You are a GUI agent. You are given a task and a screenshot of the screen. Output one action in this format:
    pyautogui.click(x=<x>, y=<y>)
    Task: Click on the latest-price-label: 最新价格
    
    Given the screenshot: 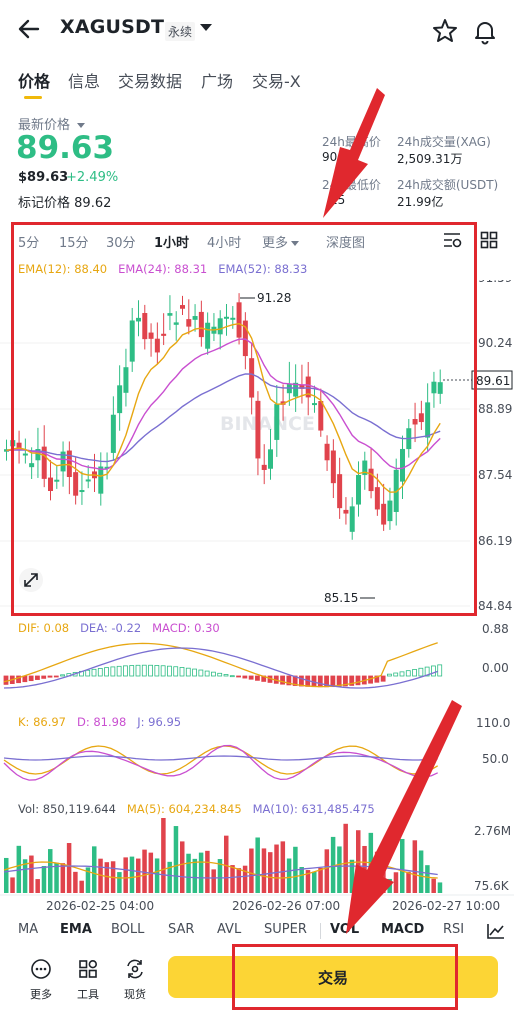 What is the action you would take?
    pyautogui.click(x=52, y=123)
    